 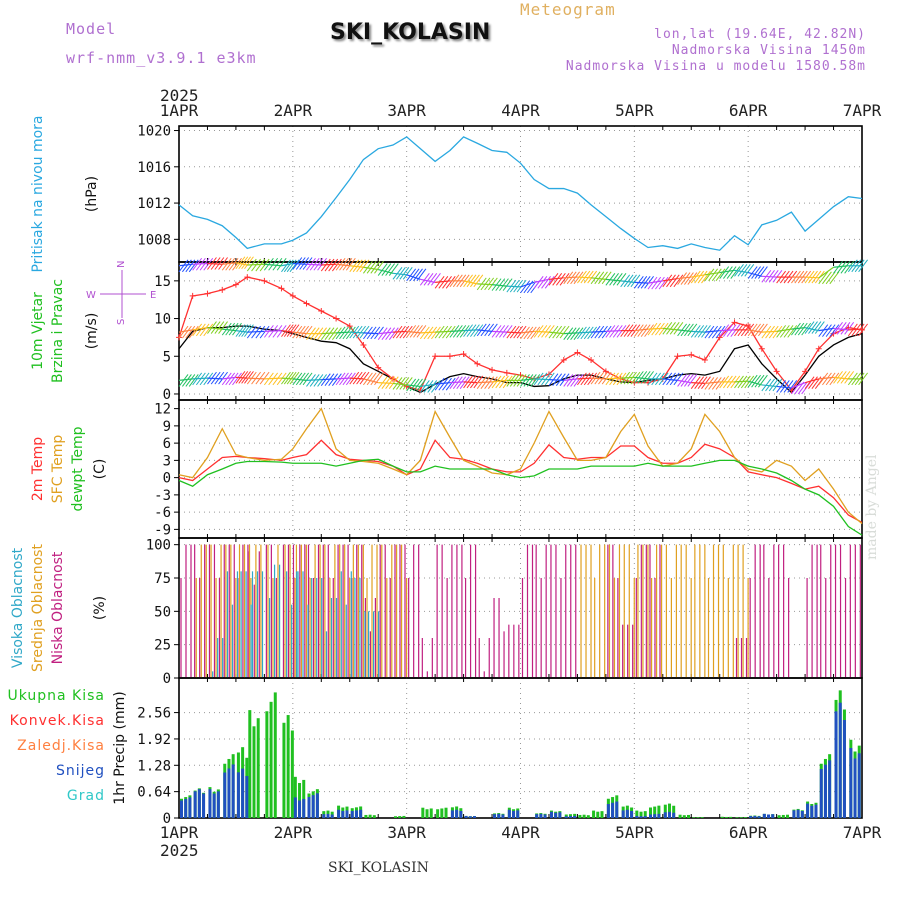 I want to click on panel-frame, so click(x=520, y=748).